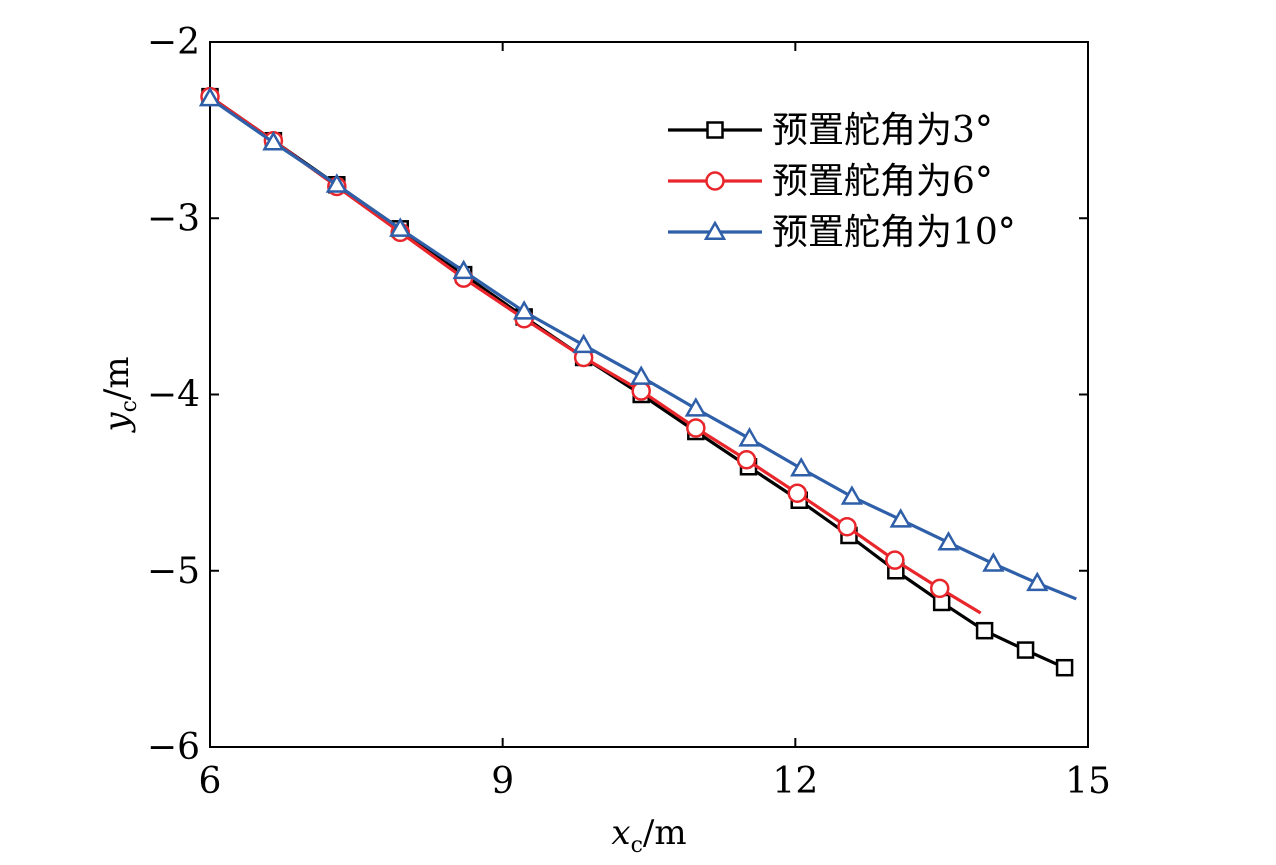 This screenshot has height=865, width=1276. What do you see at coordinates (795, 781) in the screenshot?
I see `x-tick-label: 12` at bounding box center [795, 781].